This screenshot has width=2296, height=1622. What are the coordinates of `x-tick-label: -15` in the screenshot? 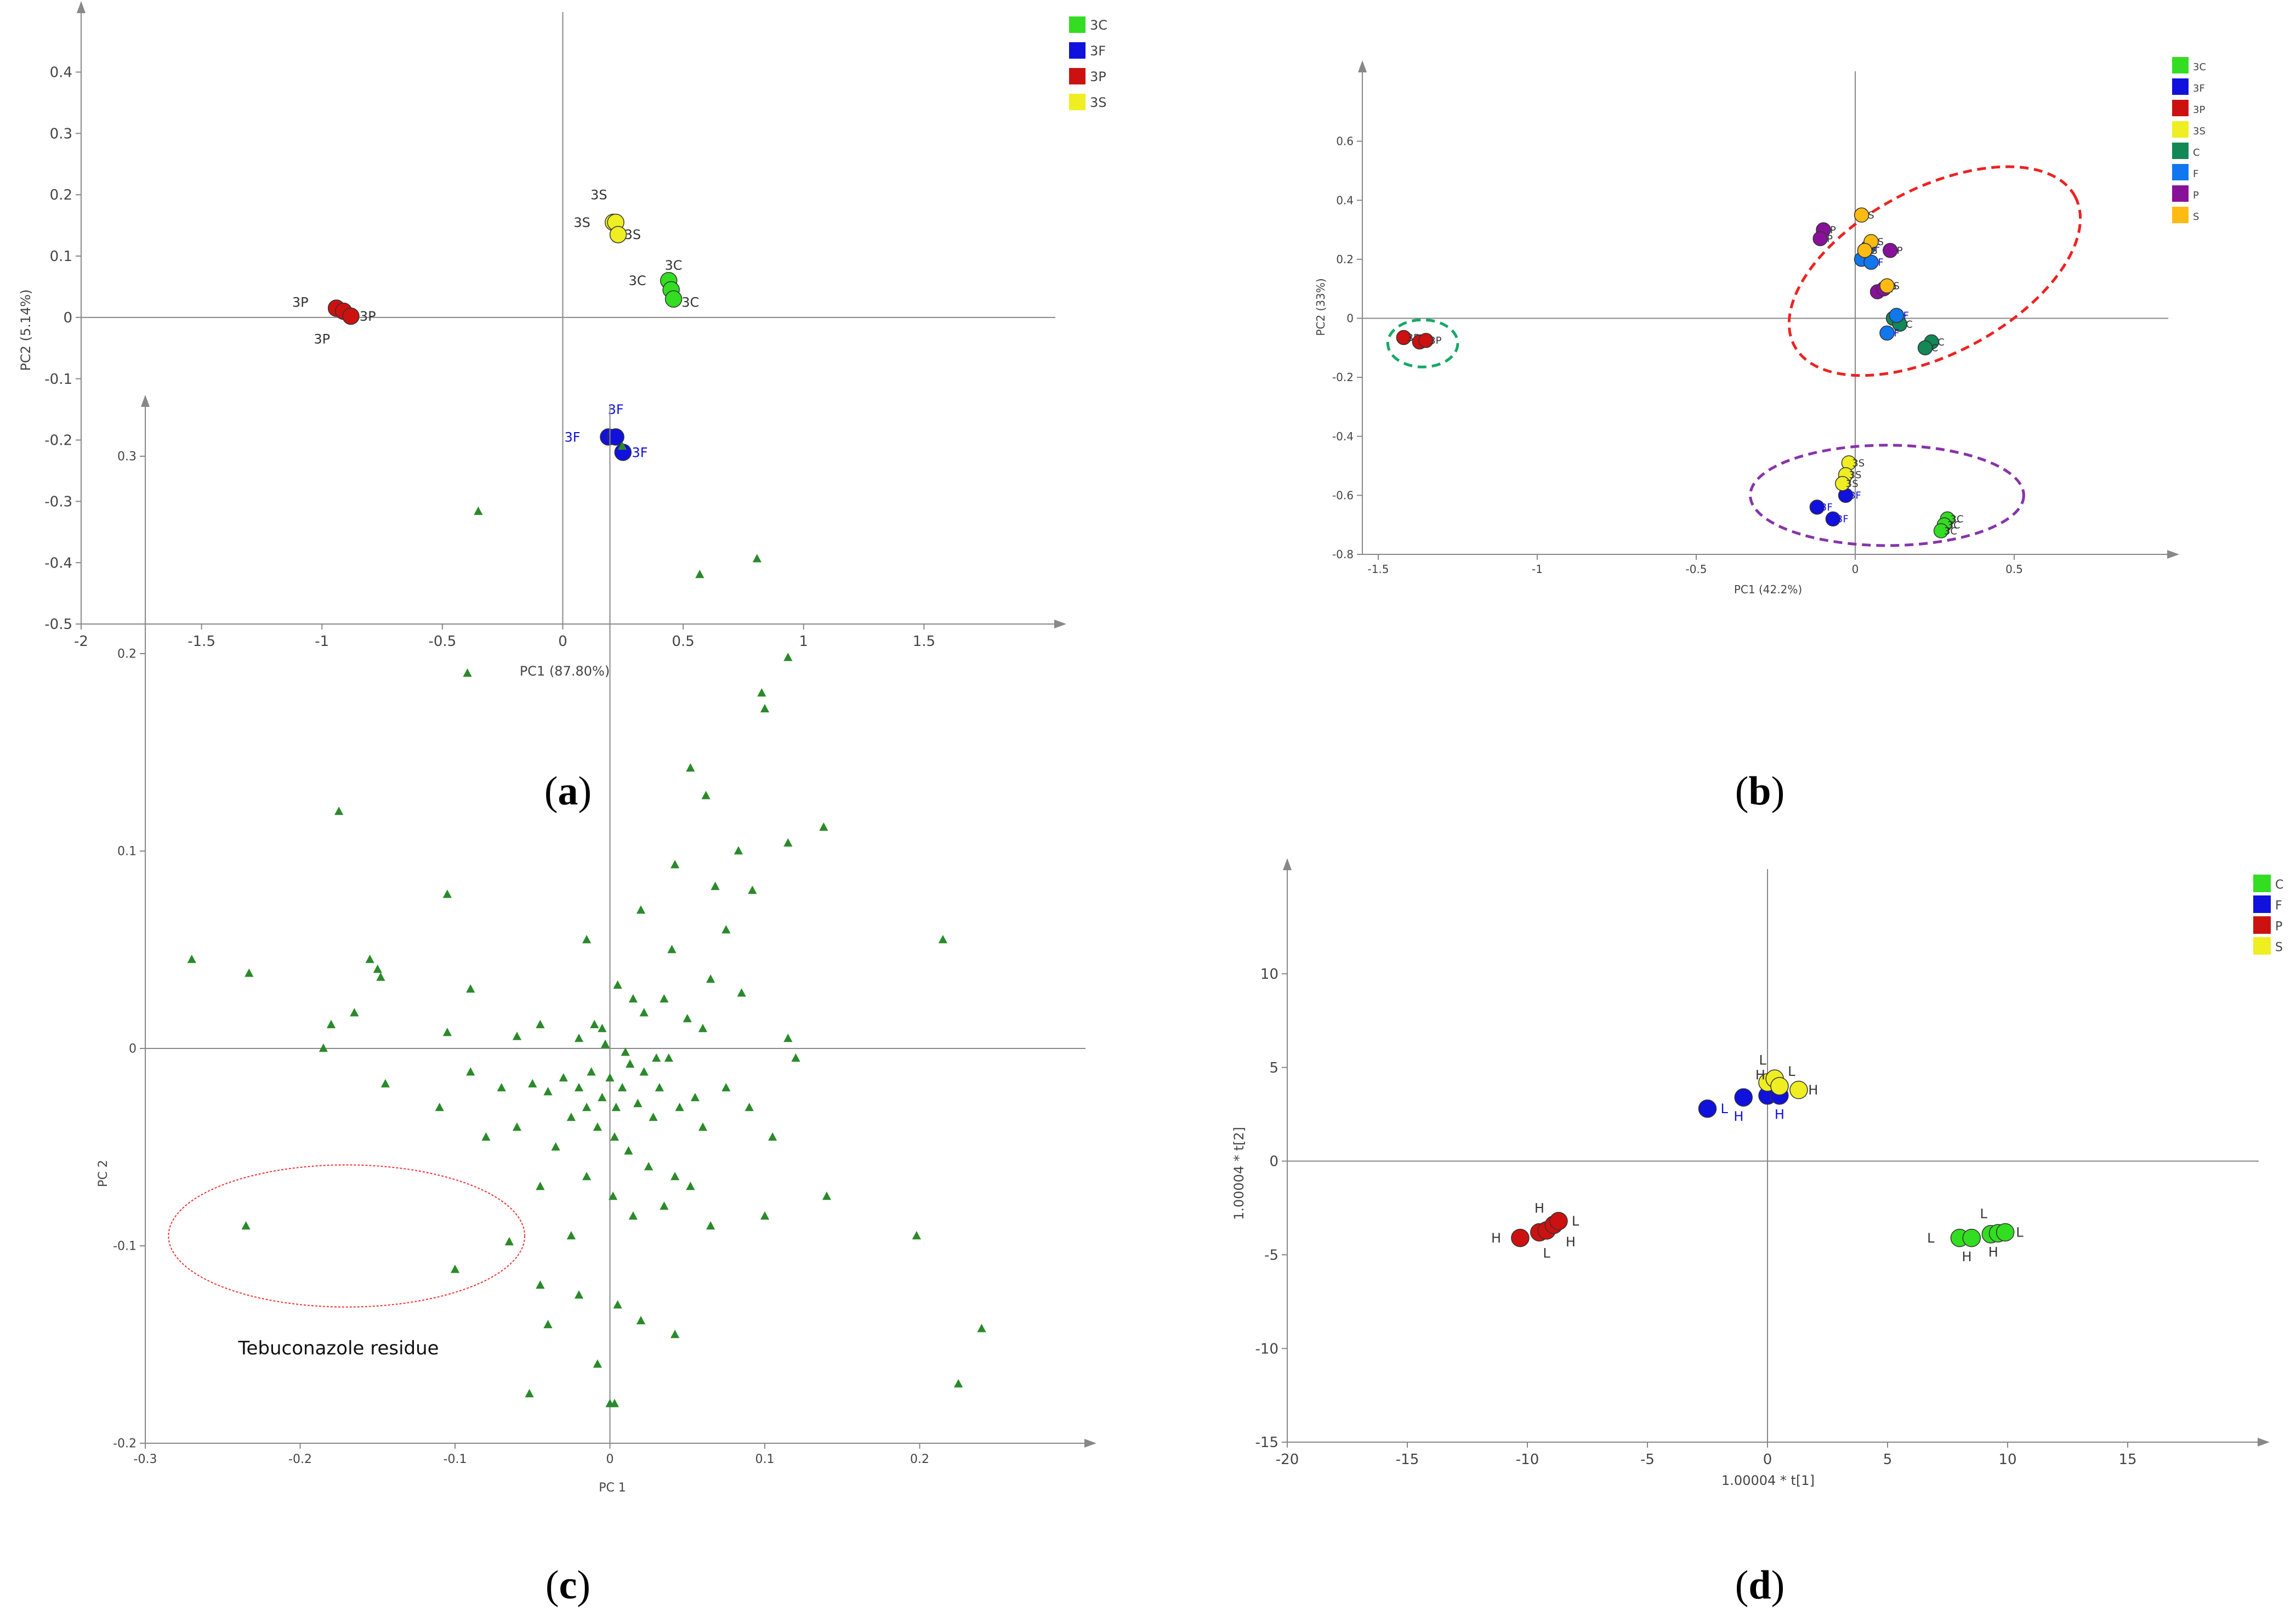 It's located at (1408, 1459).